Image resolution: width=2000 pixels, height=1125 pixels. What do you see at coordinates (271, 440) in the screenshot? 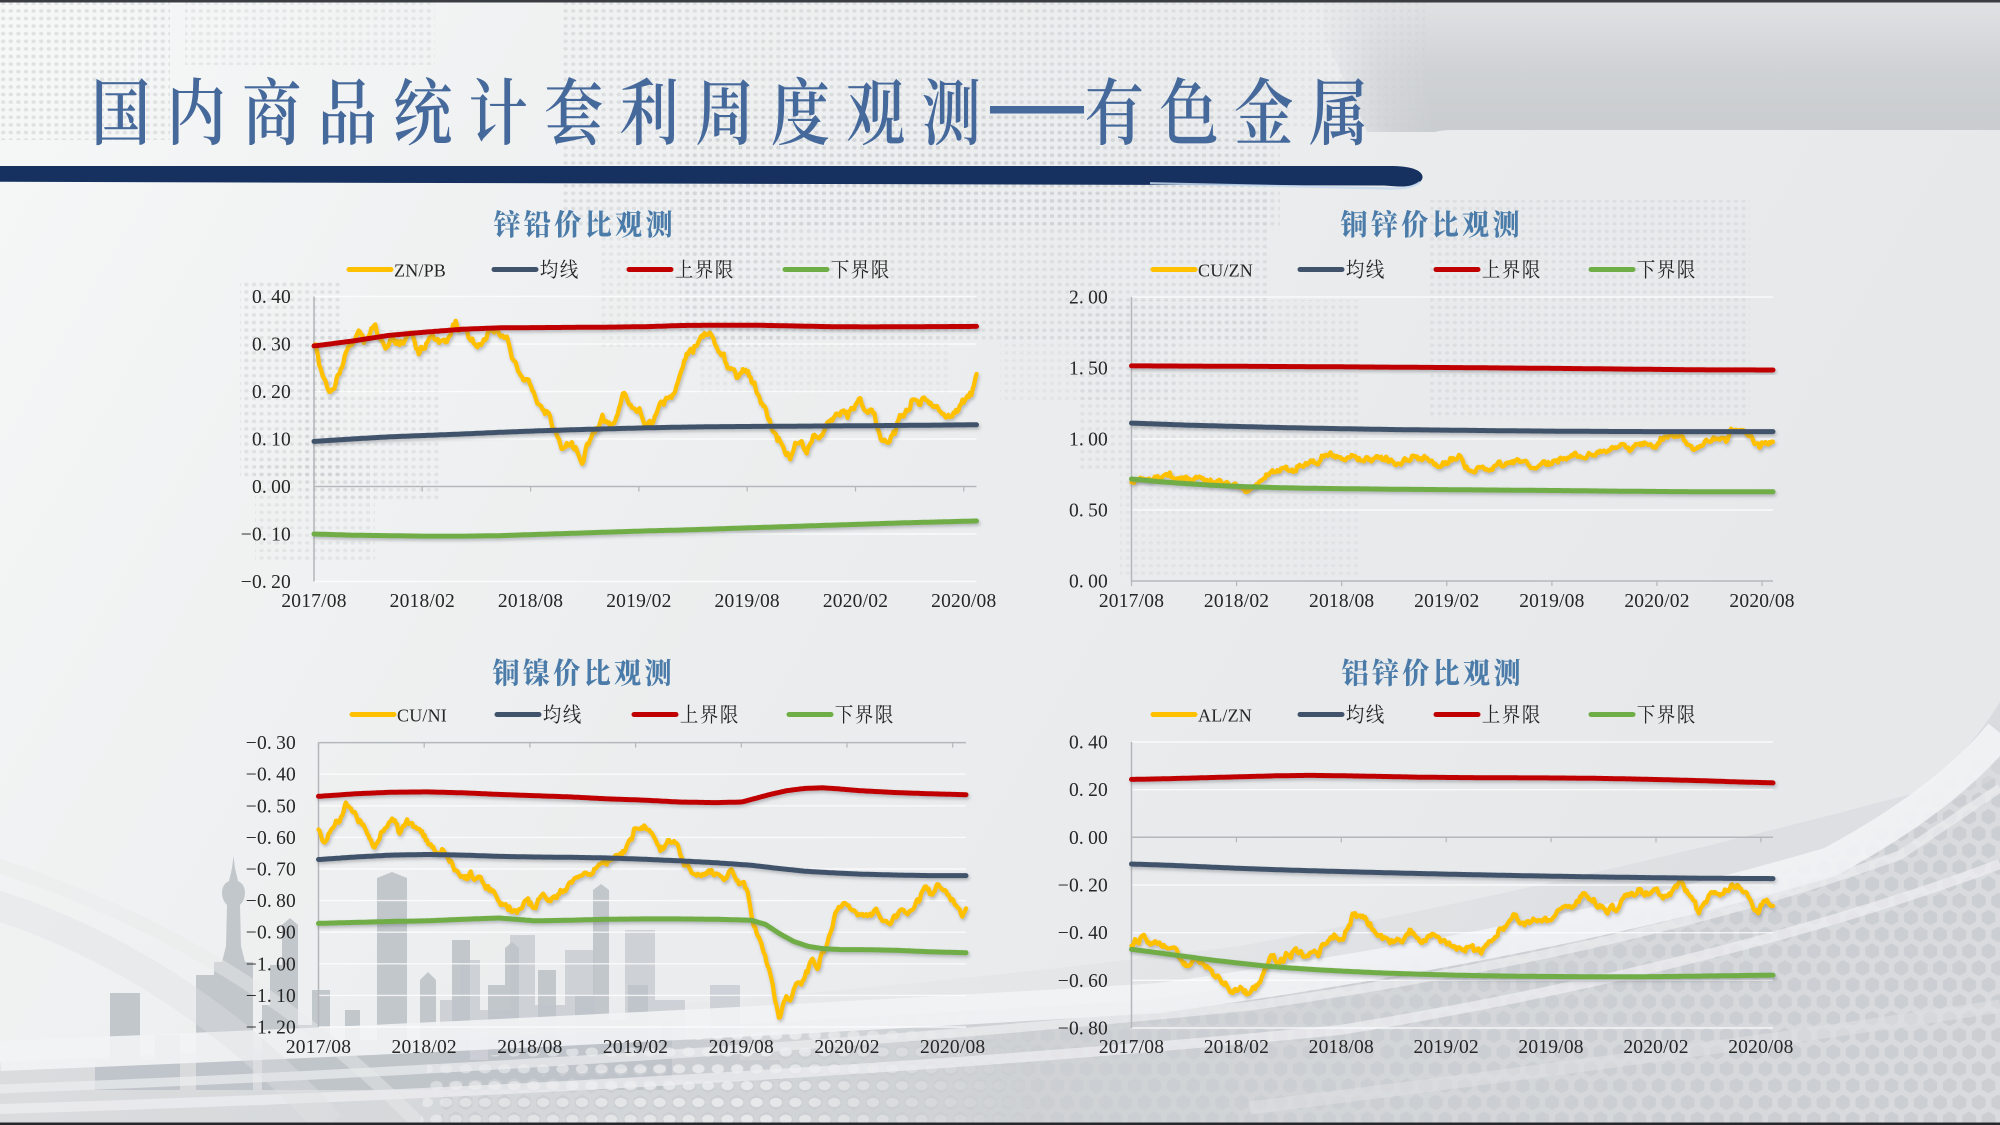
I see `svg-text: 0. 10` at bounding box center [271, 440].